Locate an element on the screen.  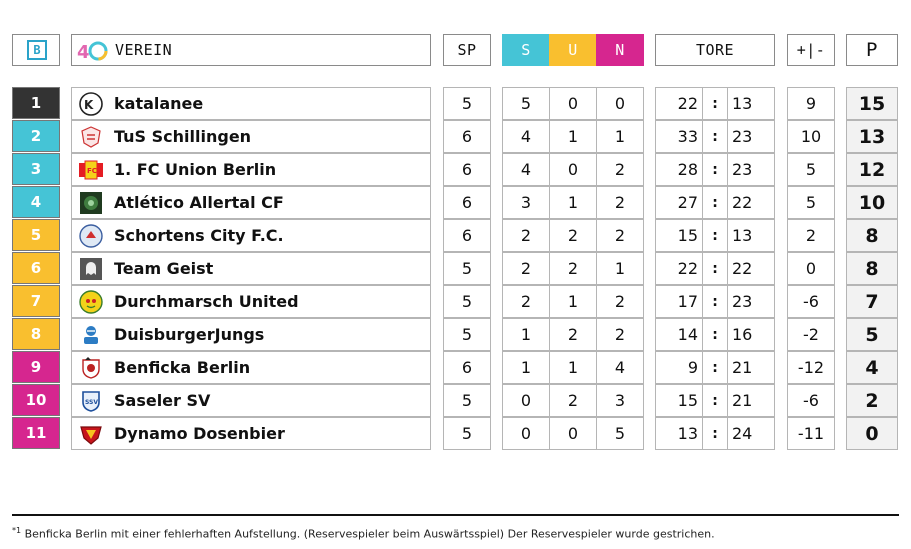
losses: 1 is located at coordinates (620, 268).